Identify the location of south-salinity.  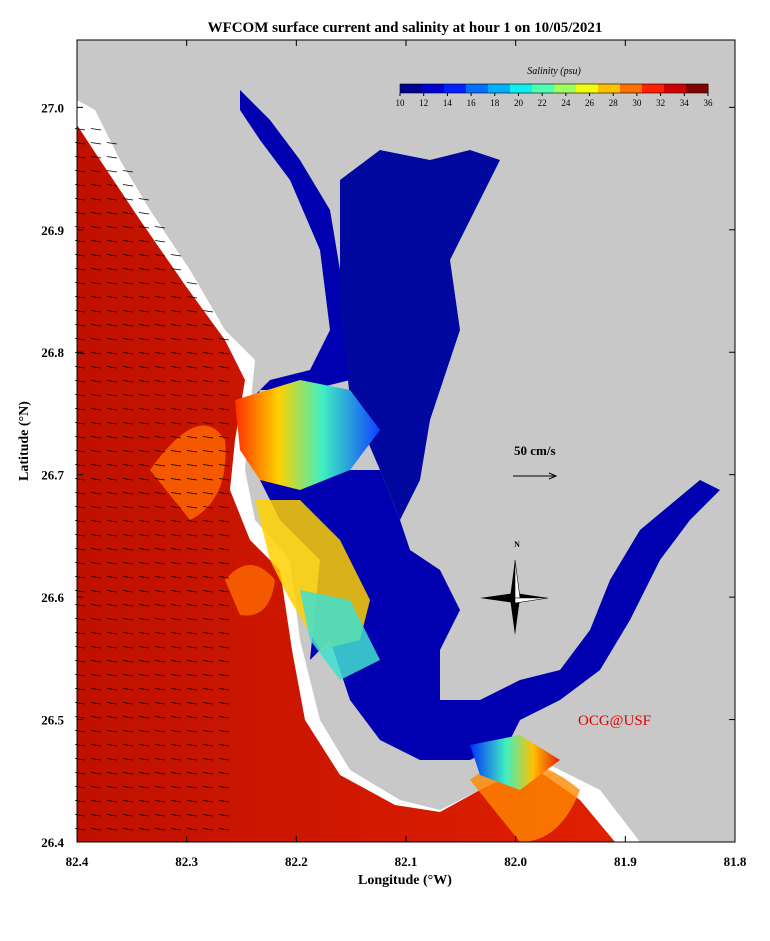
(515, 762).